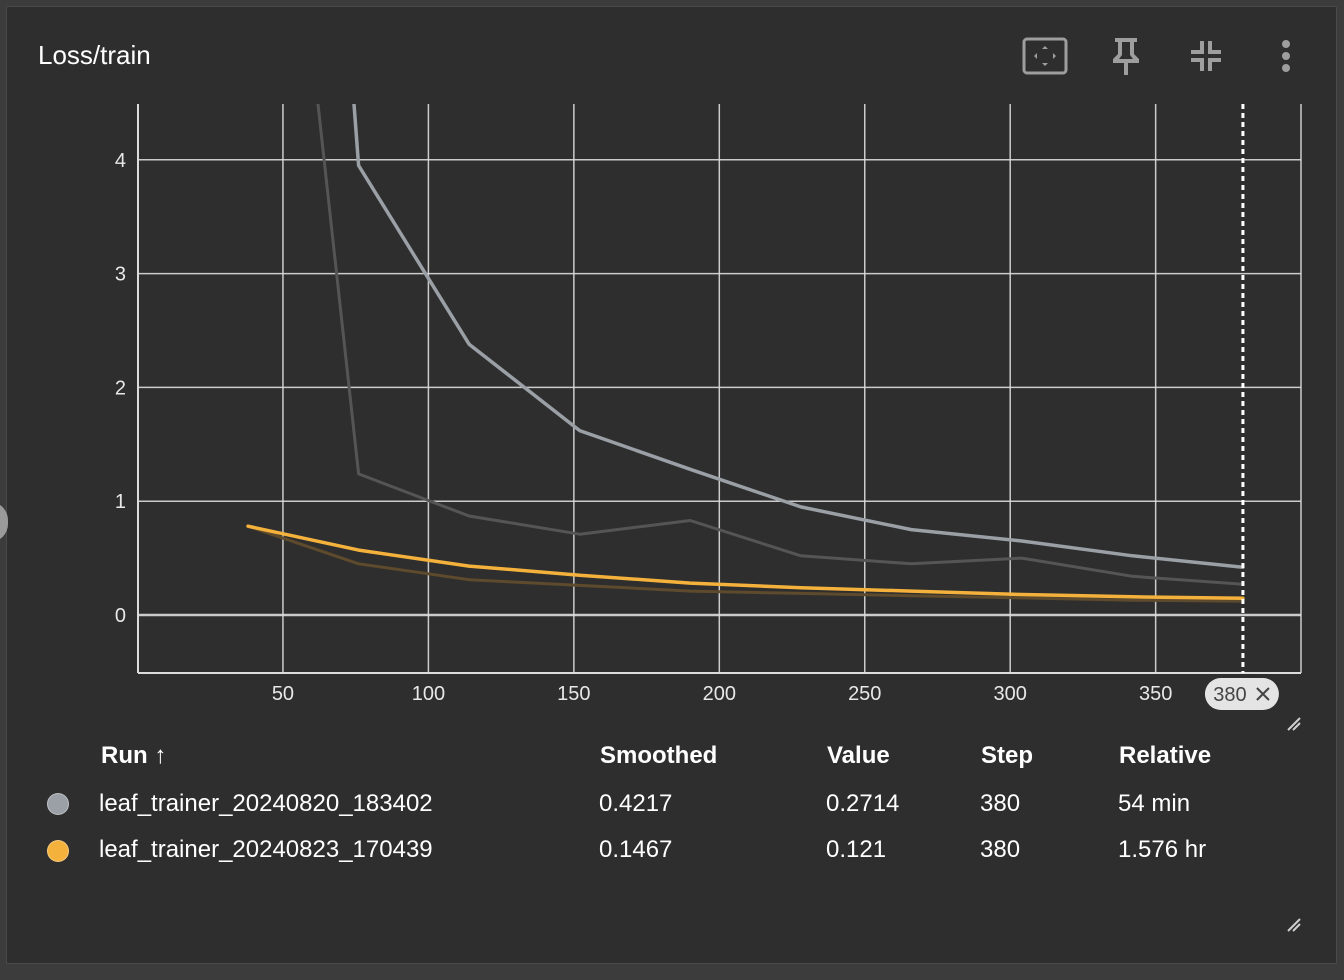  What do you see at coordinates (856, 849) in the screenshot?
I see `raw-value: 0.121` at bounding box center [856, 849].